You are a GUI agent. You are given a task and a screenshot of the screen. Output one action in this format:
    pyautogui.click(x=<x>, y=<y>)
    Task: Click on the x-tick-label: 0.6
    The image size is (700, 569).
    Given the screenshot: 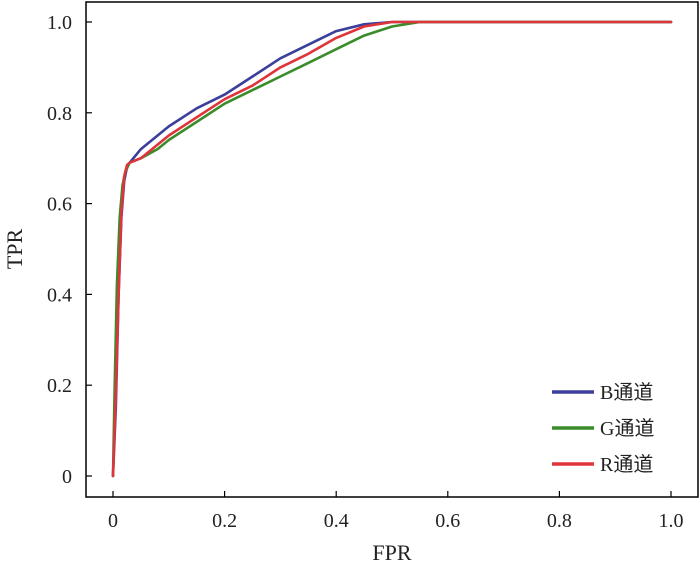 What is the action you would take?
    pyautogui.click(x=447, y=521)
    